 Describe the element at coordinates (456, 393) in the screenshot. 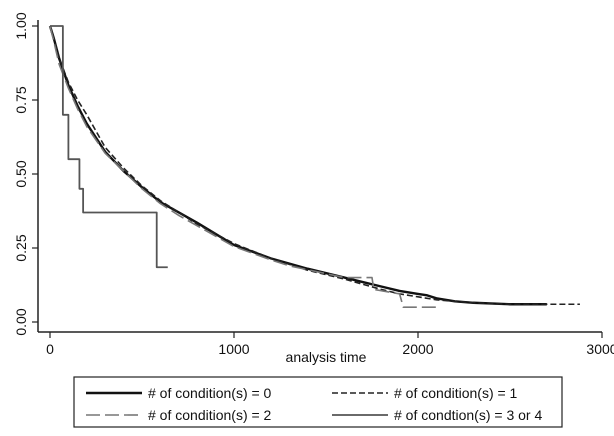

I see `legend-label: # of condition(s) = 1` at that location.